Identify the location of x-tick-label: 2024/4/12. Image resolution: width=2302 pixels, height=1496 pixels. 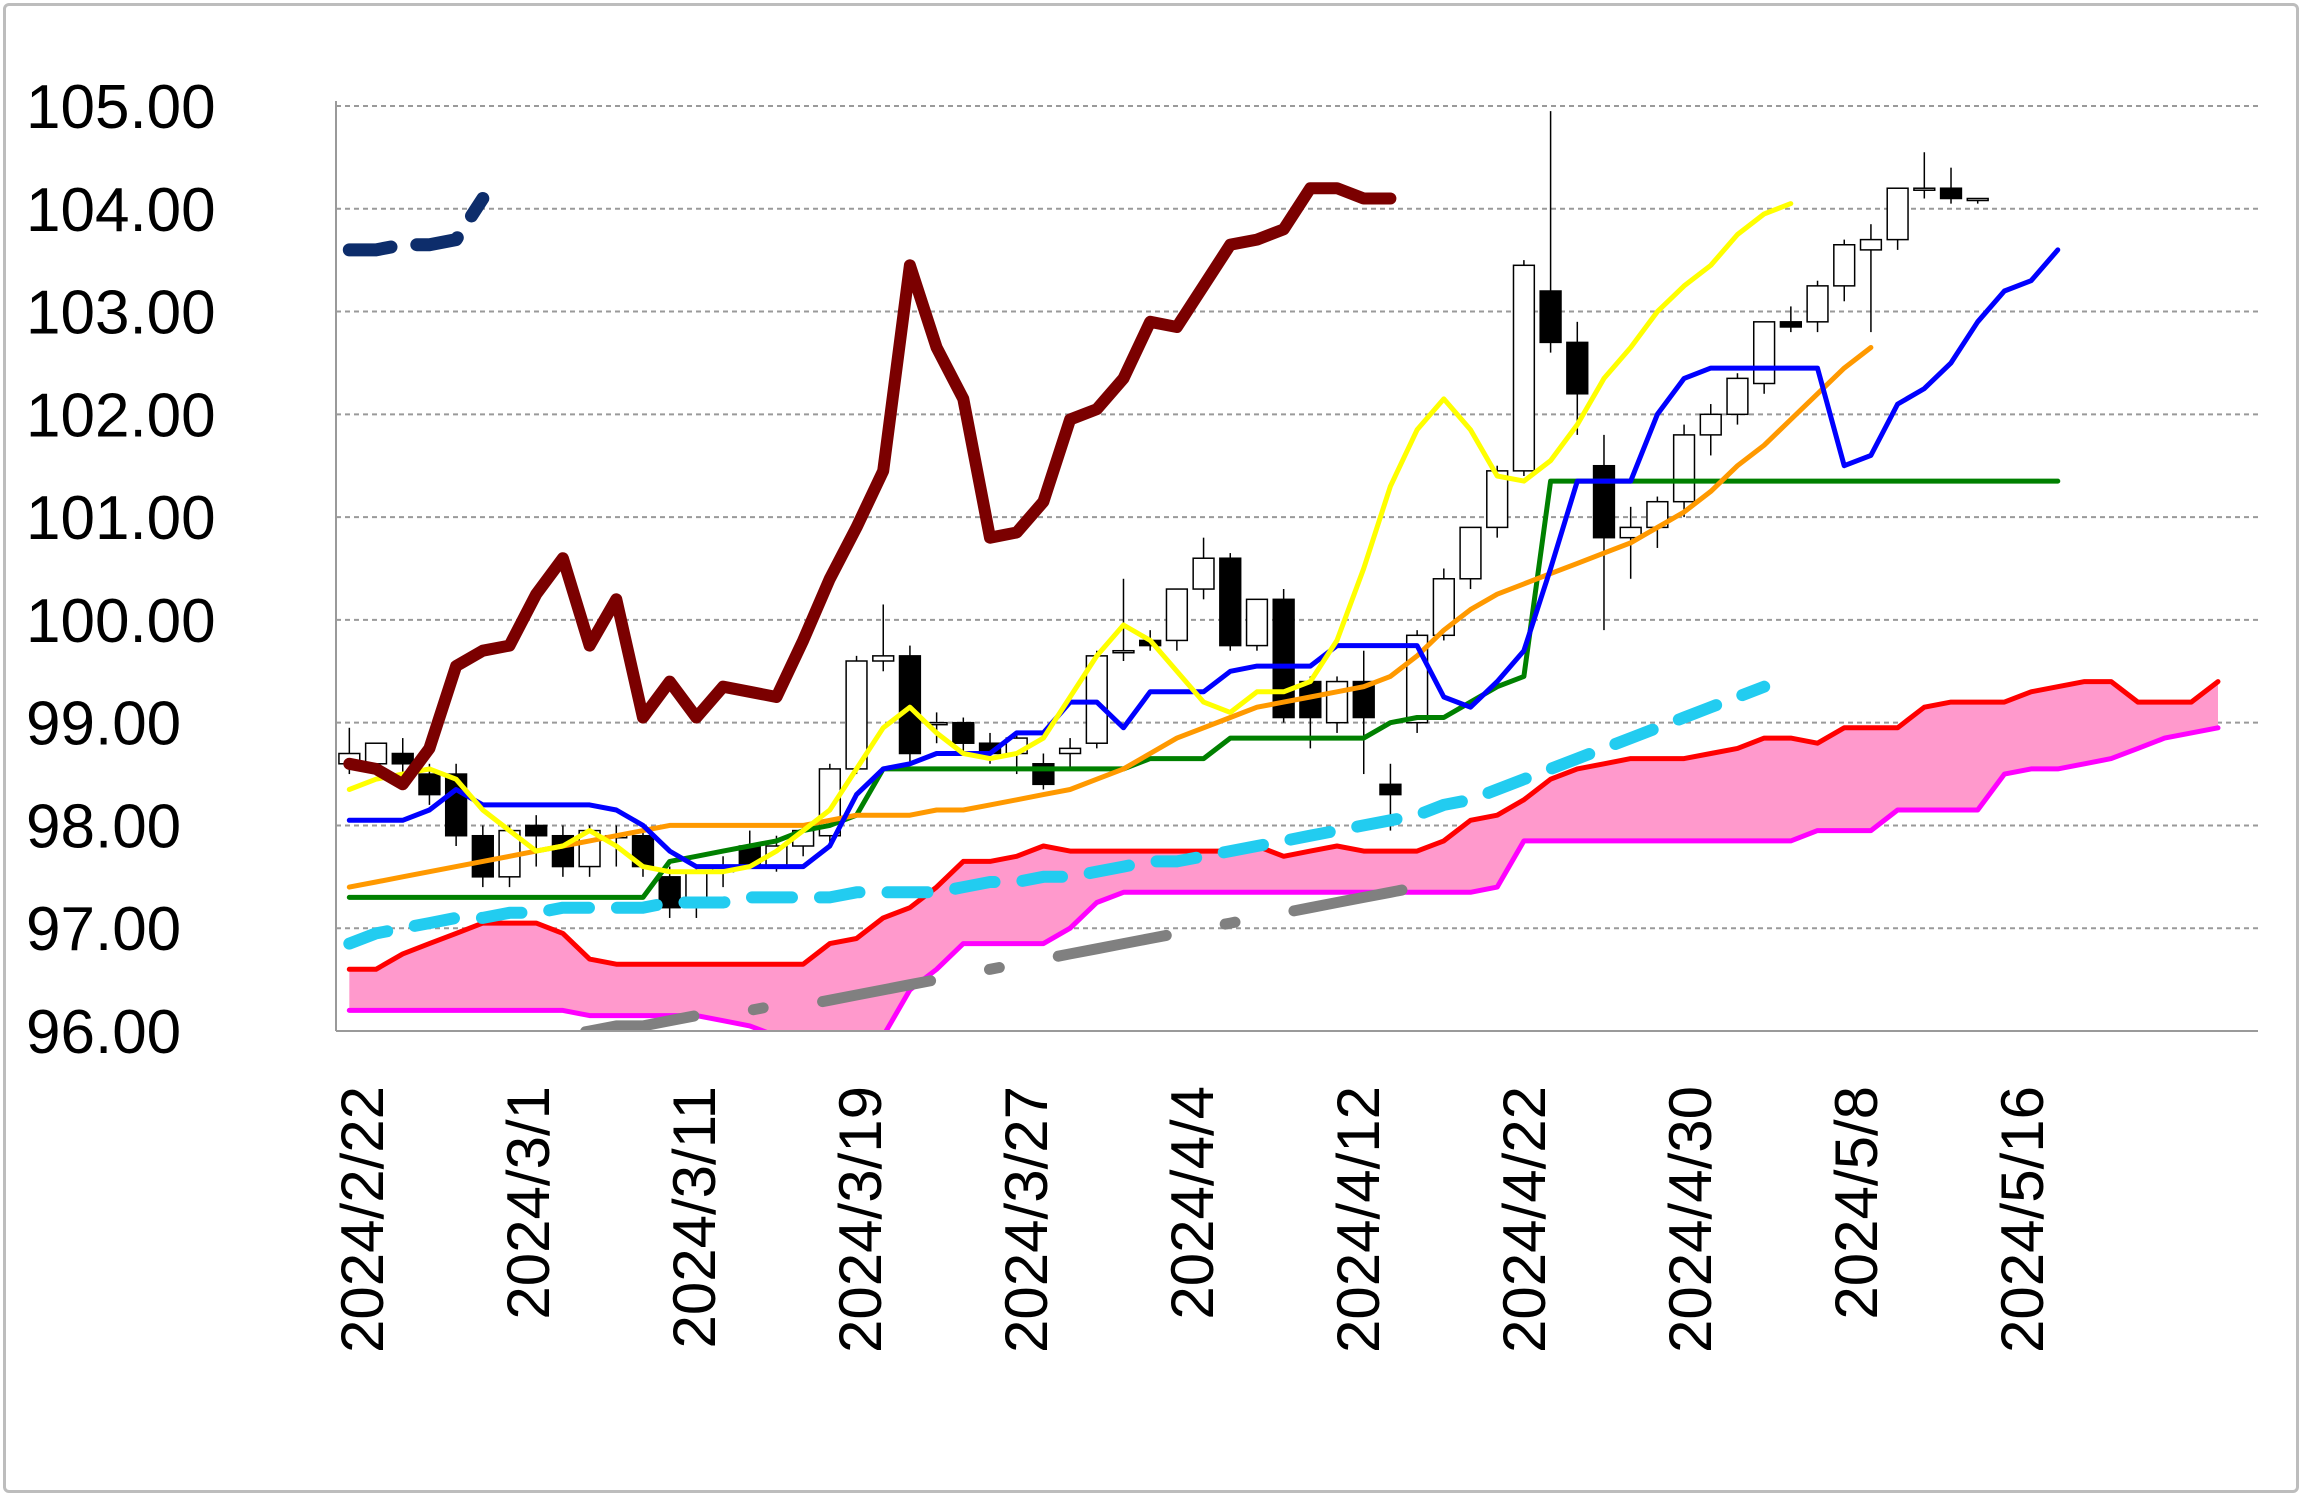
(1358, 1219).